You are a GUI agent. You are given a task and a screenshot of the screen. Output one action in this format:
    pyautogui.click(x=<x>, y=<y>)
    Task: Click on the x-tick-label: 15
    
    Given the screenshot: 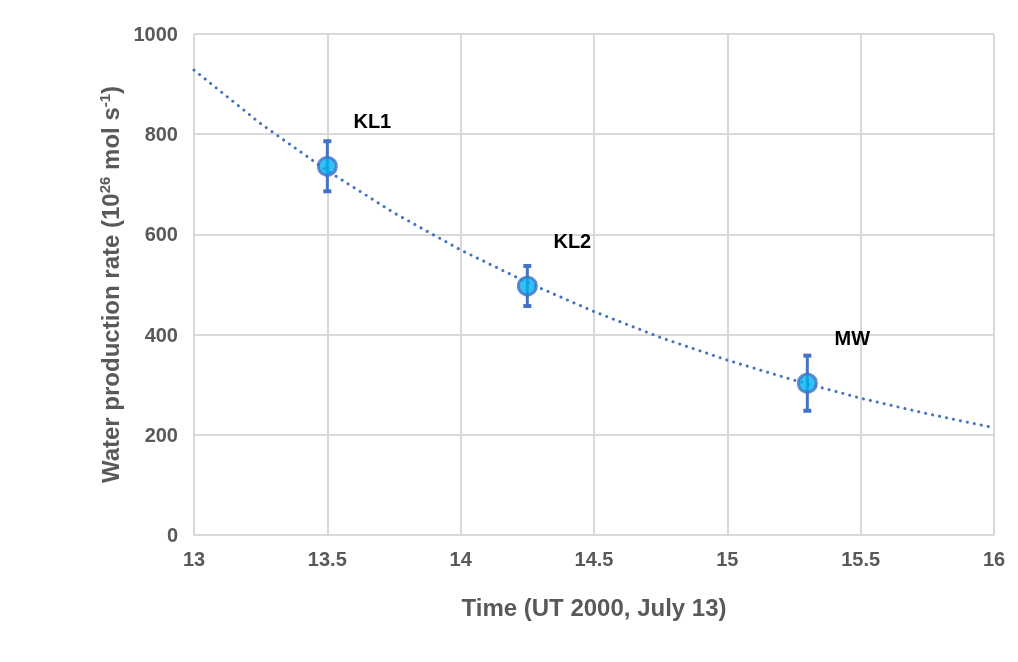 What is the action you would take?
    pyautogui.click(x=727, y=559)
    